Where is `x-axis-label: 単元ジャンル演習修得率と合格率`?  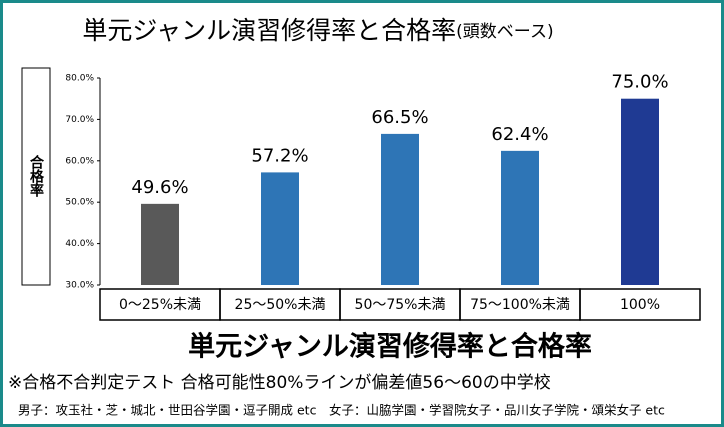
x-axis-label: 単元ジャンル演習修得率と合格率 is located at coordinates (390, 347).